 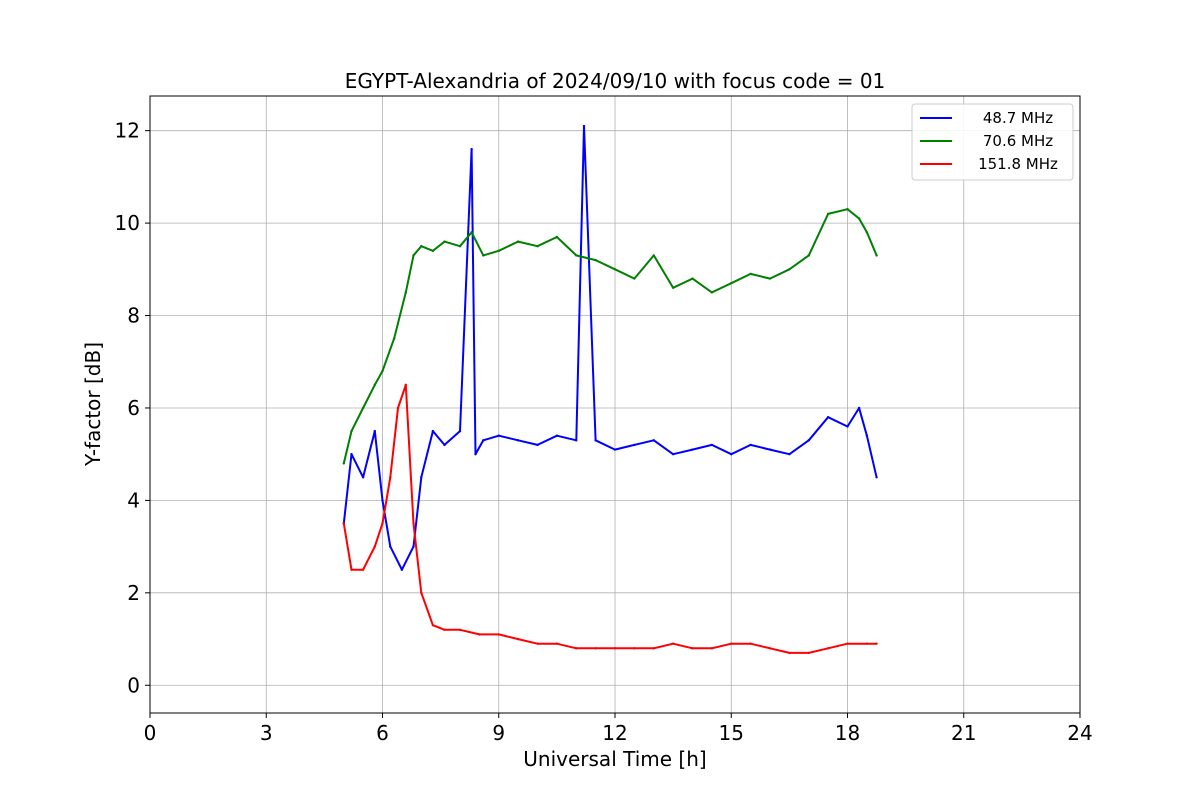 I want to click on x-tick-label: 9, so click(x=498, y=733).